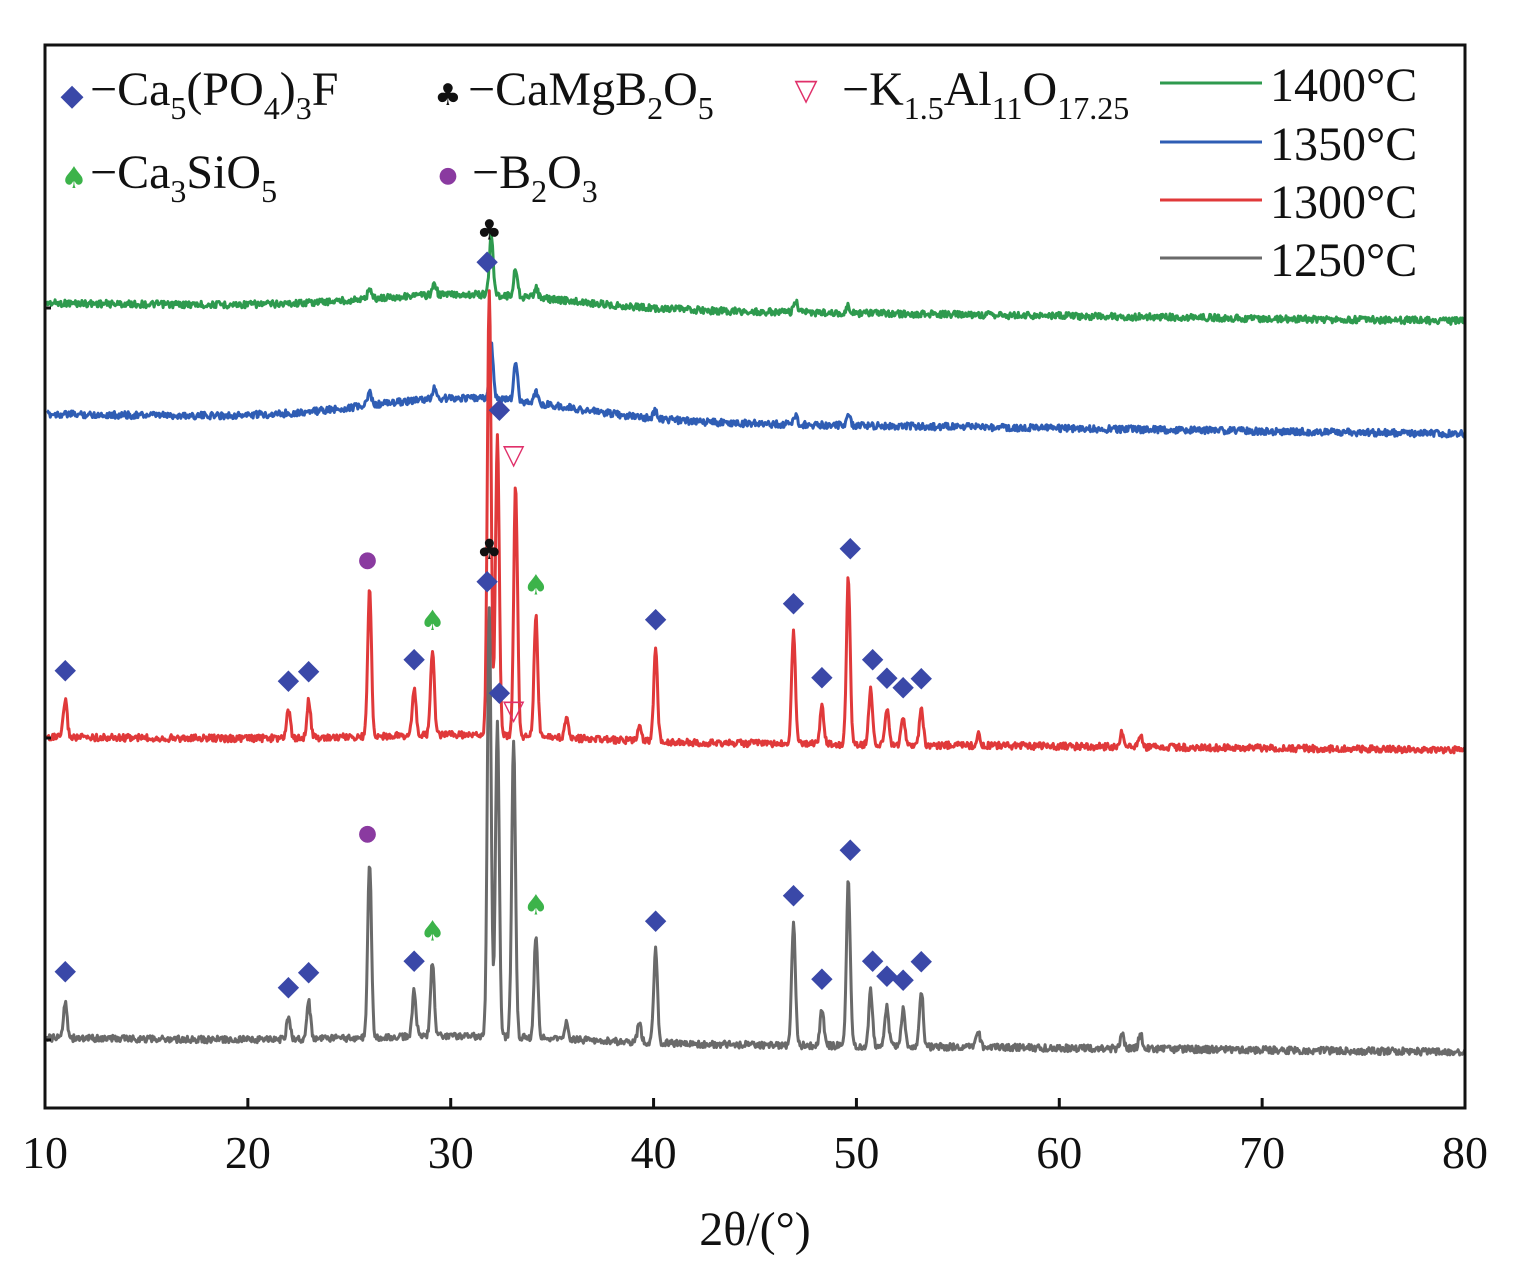  What do you see at coordinates (1343, 202) in the screenshot?
I see `legend-label-1300c: 1300°C` at bounding box center [1343, 202].